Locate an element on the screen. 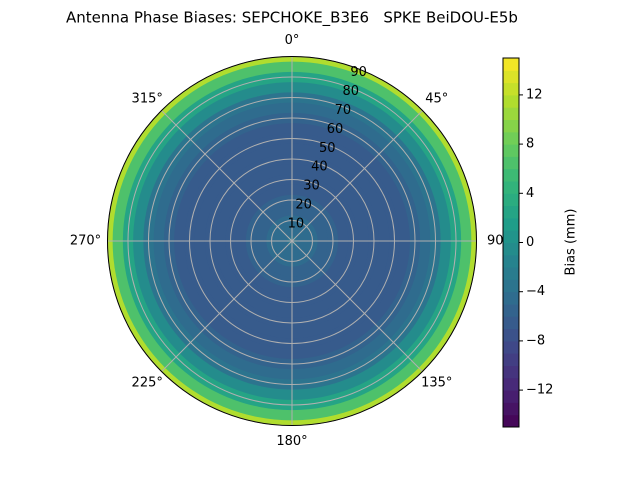 The width and height of the screenshot is (640, 484). theta-tick-label: 225° is located at coordinates (147, 382).